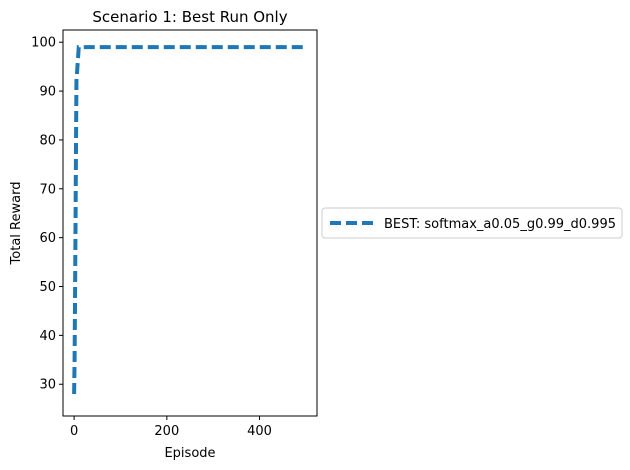  I want to click on y-tick-label: 50, so click(47, 287).